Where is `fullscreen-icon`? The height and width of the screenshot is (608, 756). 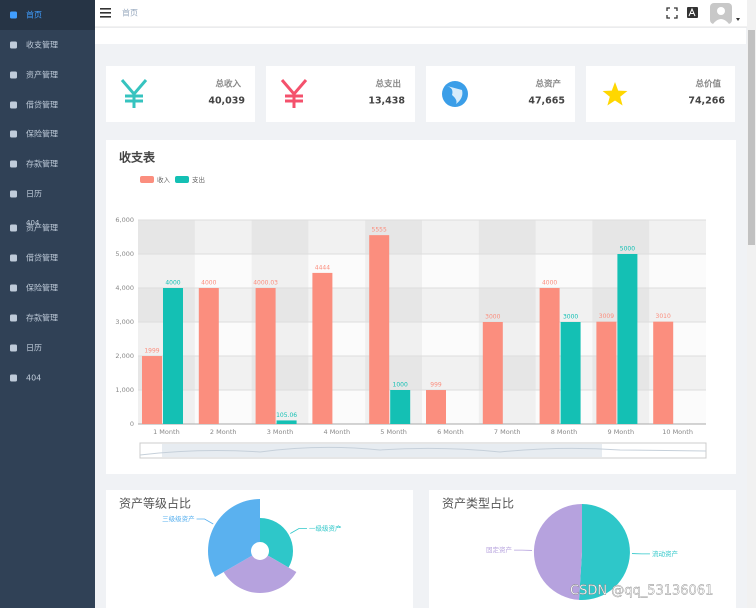 fullscreen-icon is located at coordinates (672, 13).